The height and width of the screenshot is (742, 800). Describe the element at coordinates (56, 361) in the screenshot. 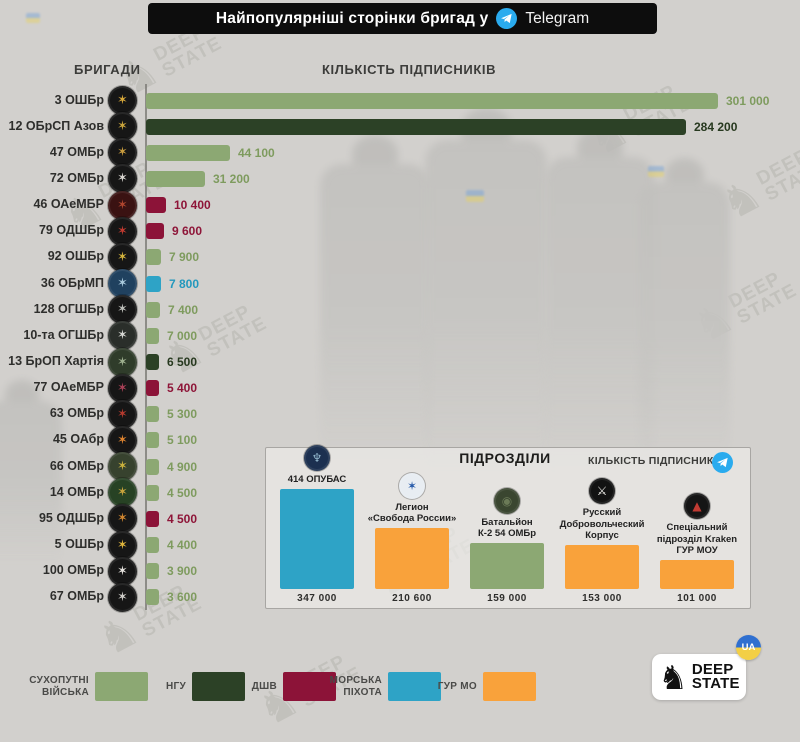

I see `brigade-label: 13 БрОП Хартія` at that location.